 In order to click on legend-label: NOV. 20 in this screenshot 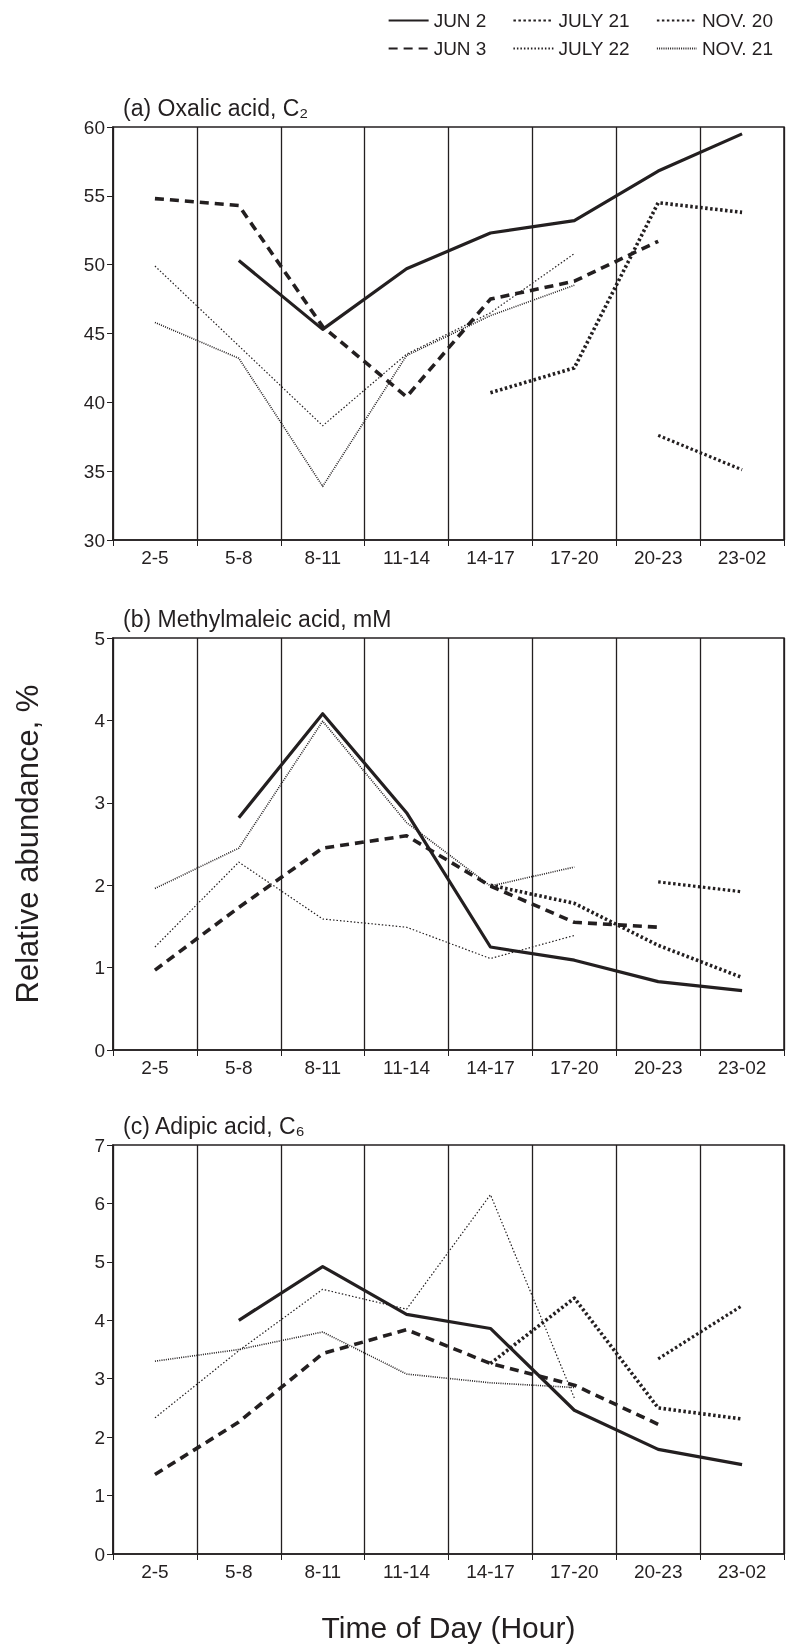, I will do `click(737, 20)`.